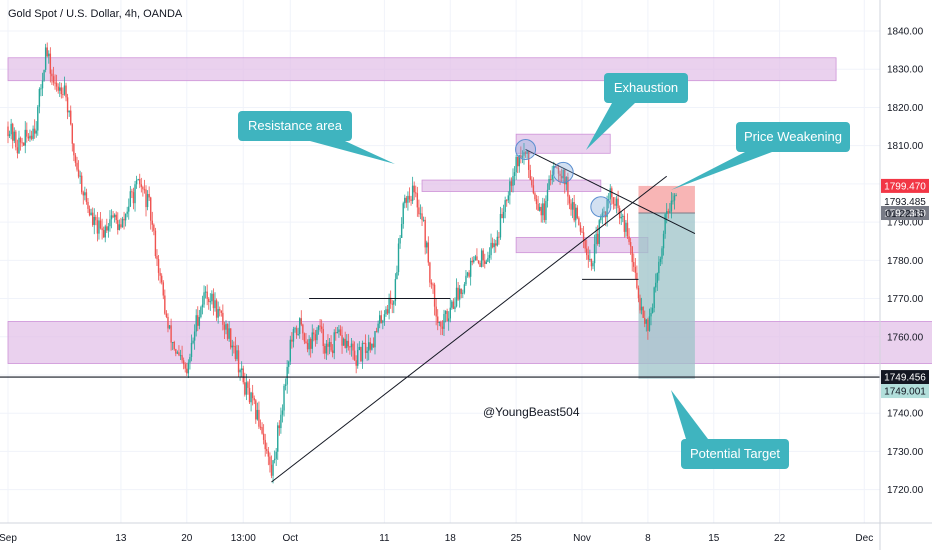  I want to click on watermark-text: @YoungBeast504, so click(531, 412).